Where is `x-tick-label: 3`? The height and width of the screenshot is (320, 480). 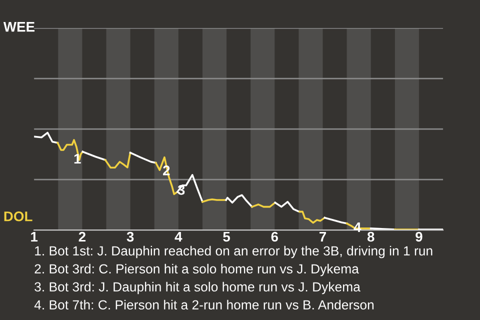 x-tick-label: 3 is located at coordinates (130, 237).